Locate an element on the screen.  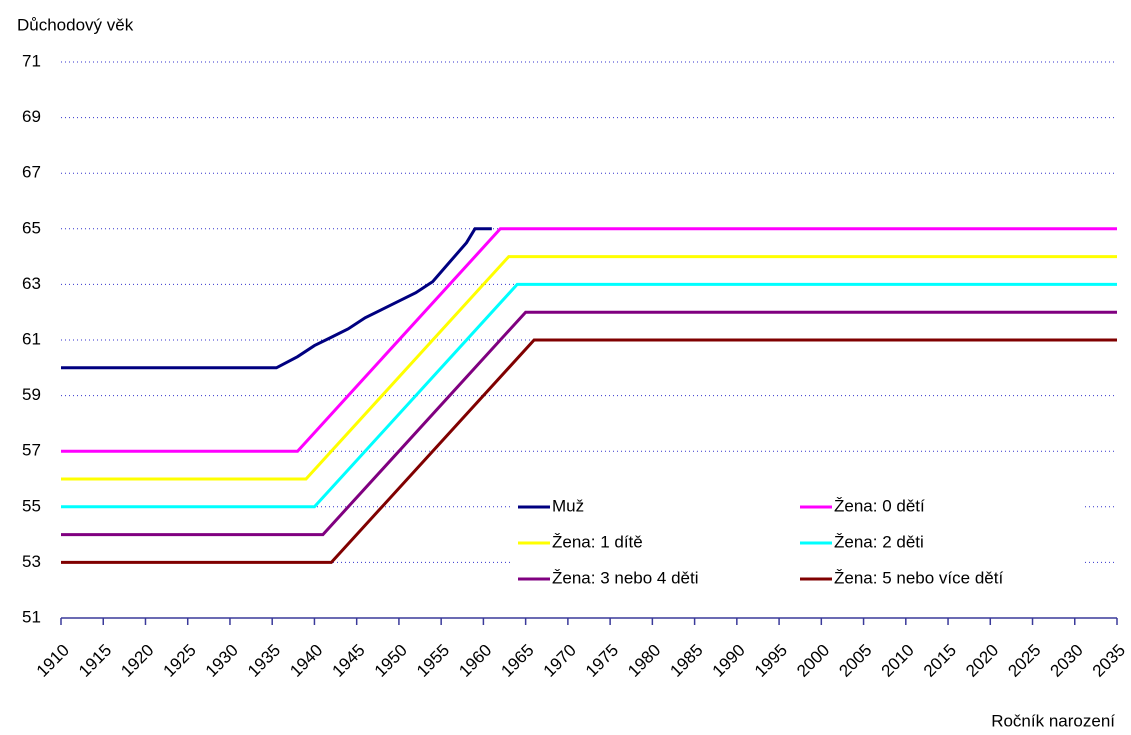
x-tick-label: 2000 is located at coordinates (813, 661).